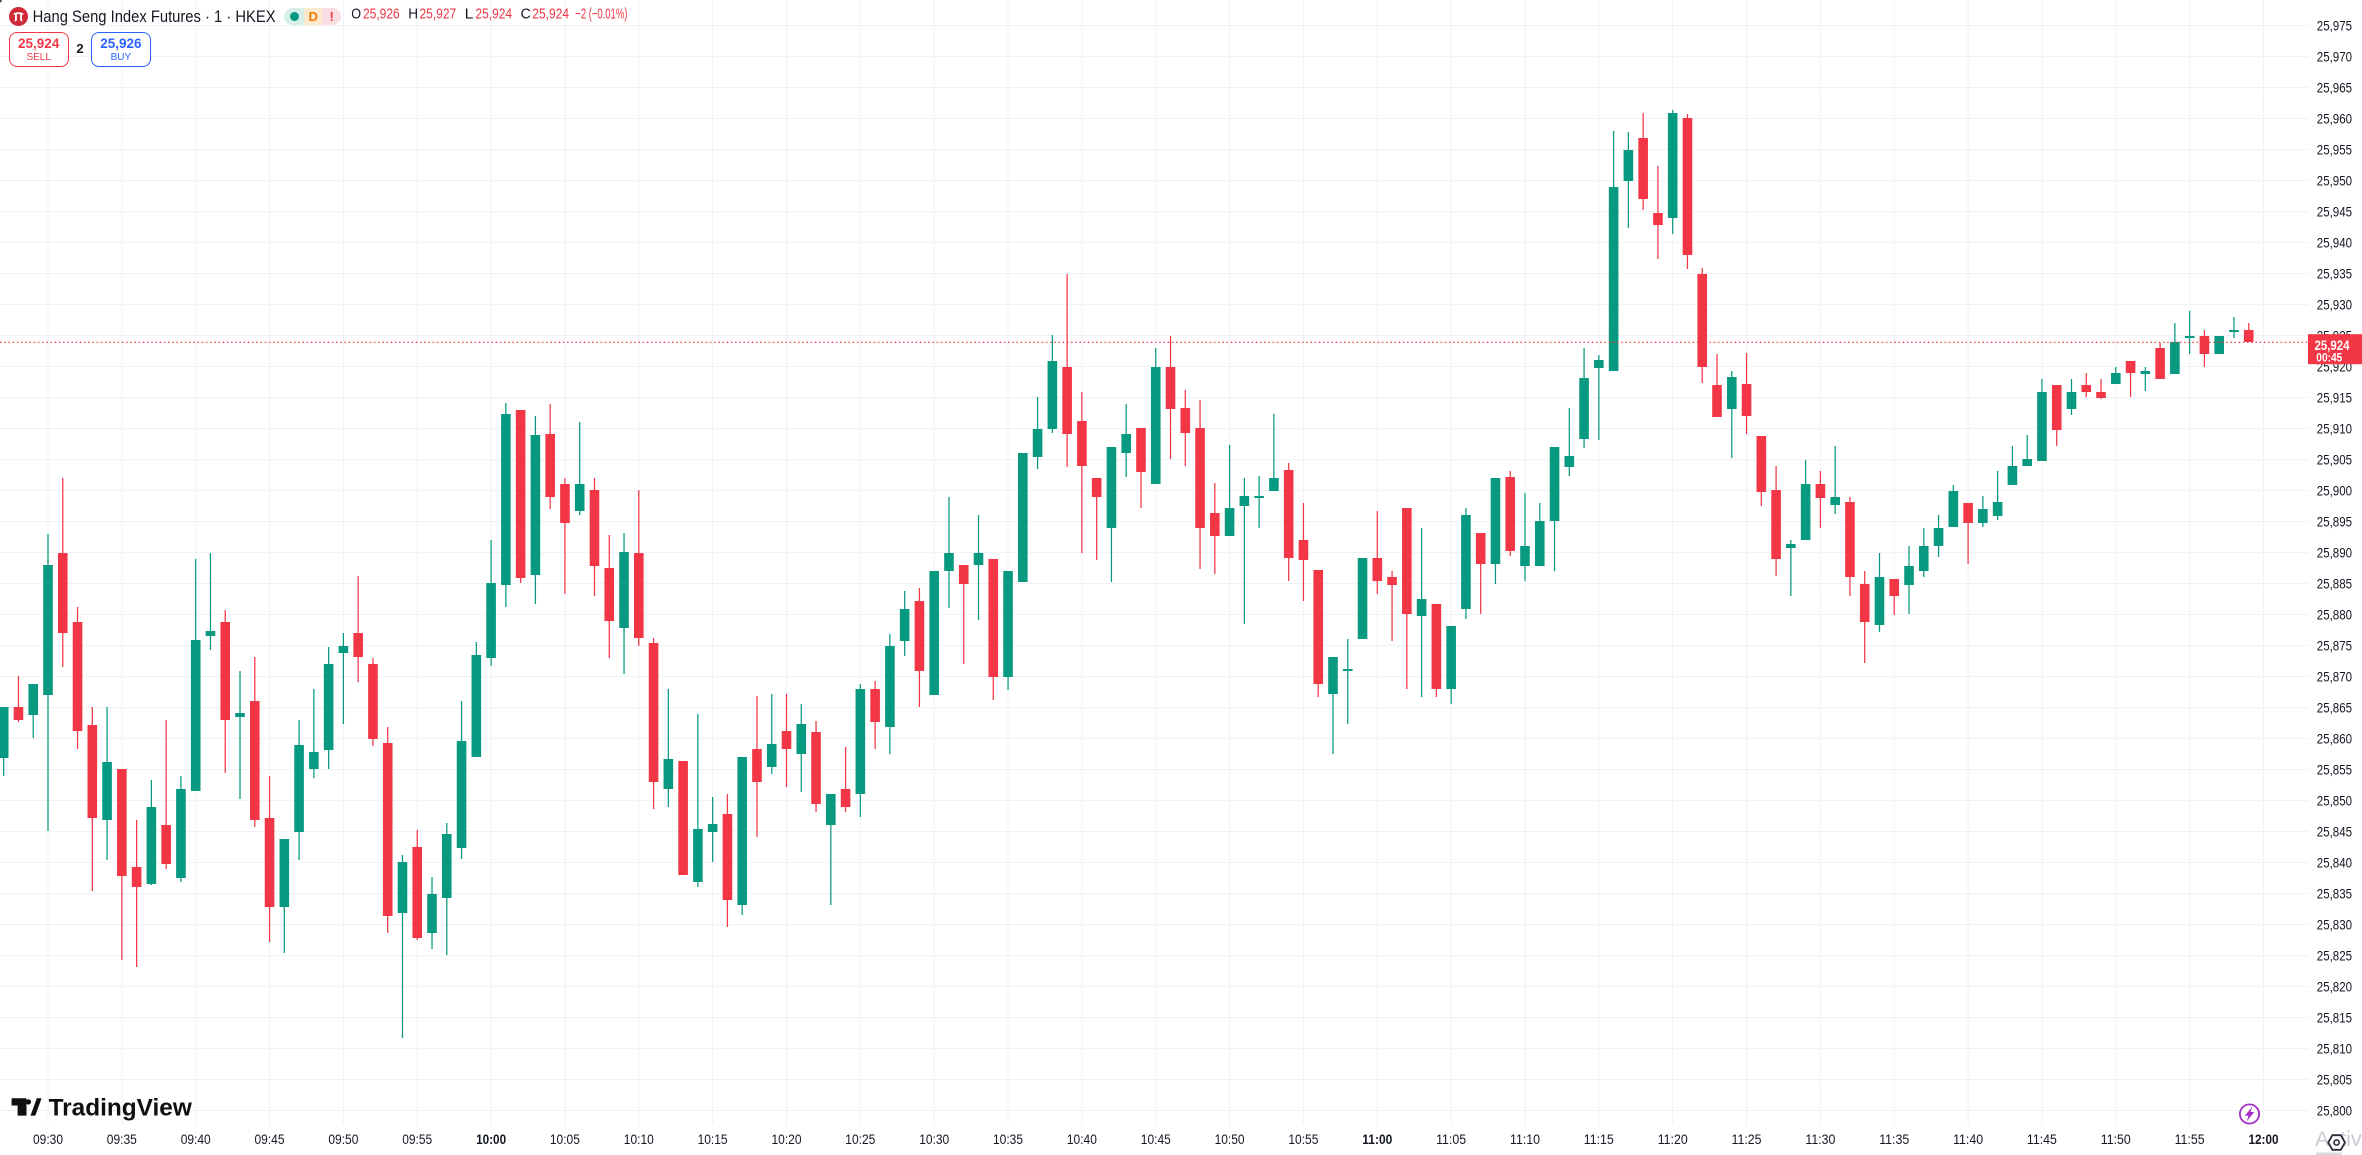 The height and width of the screenshot is (1155, 2362). I want to click on svg-text: 11:15, so click(1599, 1139).